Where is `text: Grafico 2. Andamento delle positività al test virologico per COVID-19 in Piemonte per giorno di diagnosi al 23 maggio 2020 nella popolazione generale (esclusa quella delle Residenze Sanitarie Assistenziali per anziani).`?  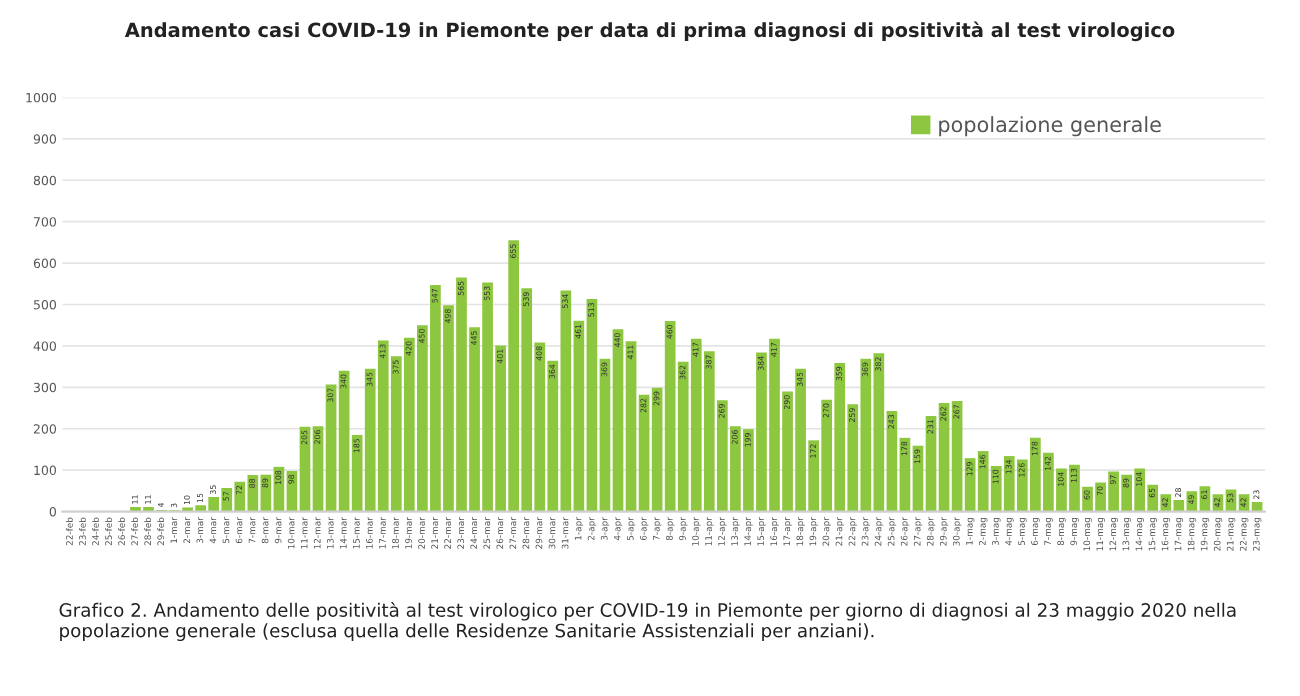
text: Grafico 2. Andamento delle positività al test virologico per COVID-19 in Piemonte per giorno di diagnosi al 23 maggio 2020 nella popolazione generale (esclusa quella delle Residenze Sanitarie Assistenziali per anziani). is located at coordinates (647, 622).